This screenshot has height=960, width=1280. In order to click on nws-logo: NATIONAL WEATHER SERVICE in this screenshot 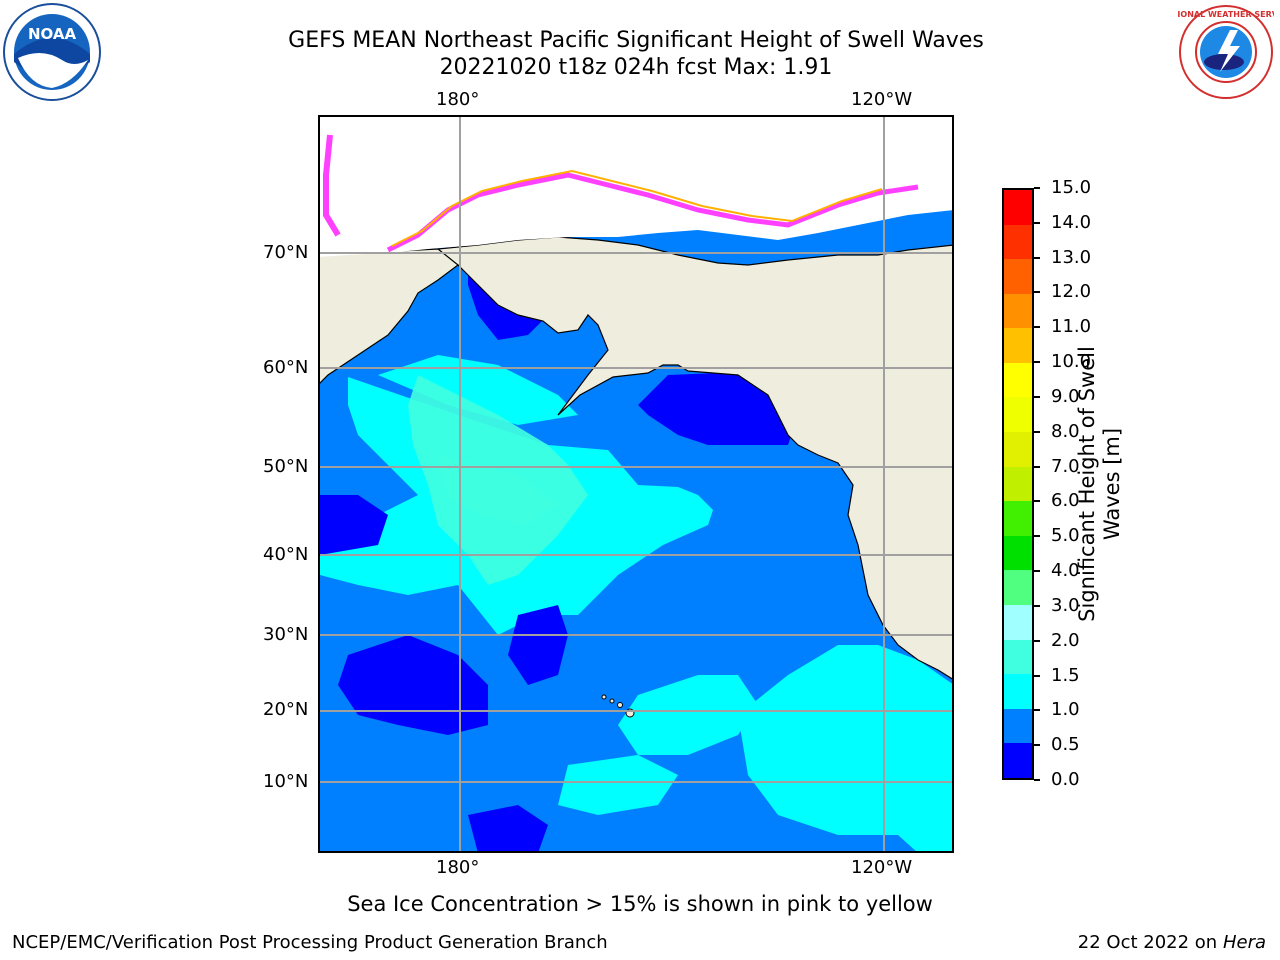, I will do `click(1220, 52)`.